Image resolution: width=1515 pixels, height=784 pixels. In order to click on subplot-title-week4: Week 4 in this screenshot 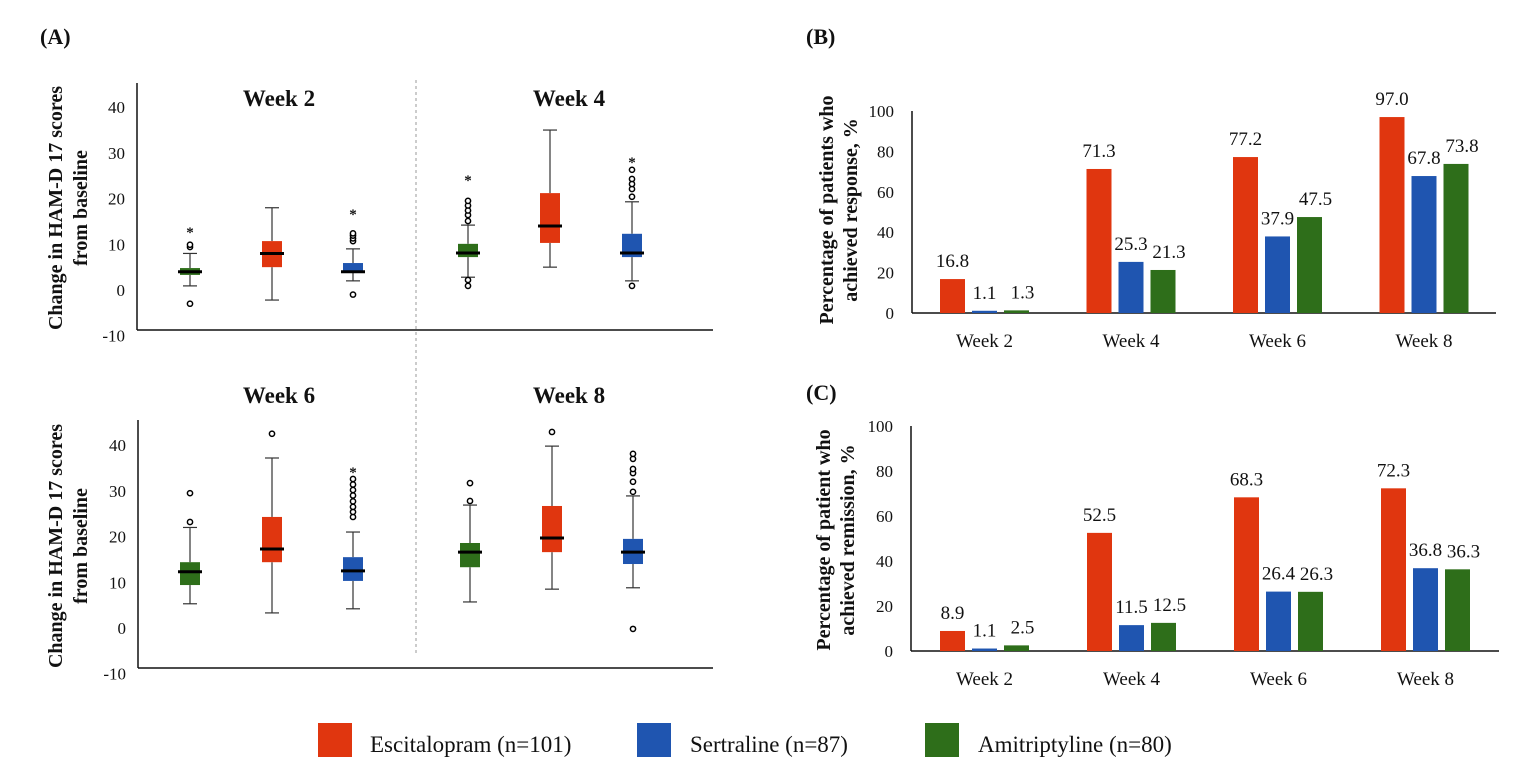, I will do `click(569, 98)`.